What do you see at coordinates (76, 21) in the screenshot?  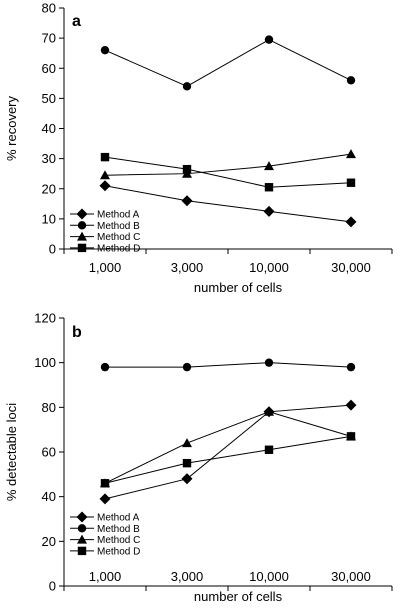 I see `panel-letter: a` at bounding box center [76, 21].